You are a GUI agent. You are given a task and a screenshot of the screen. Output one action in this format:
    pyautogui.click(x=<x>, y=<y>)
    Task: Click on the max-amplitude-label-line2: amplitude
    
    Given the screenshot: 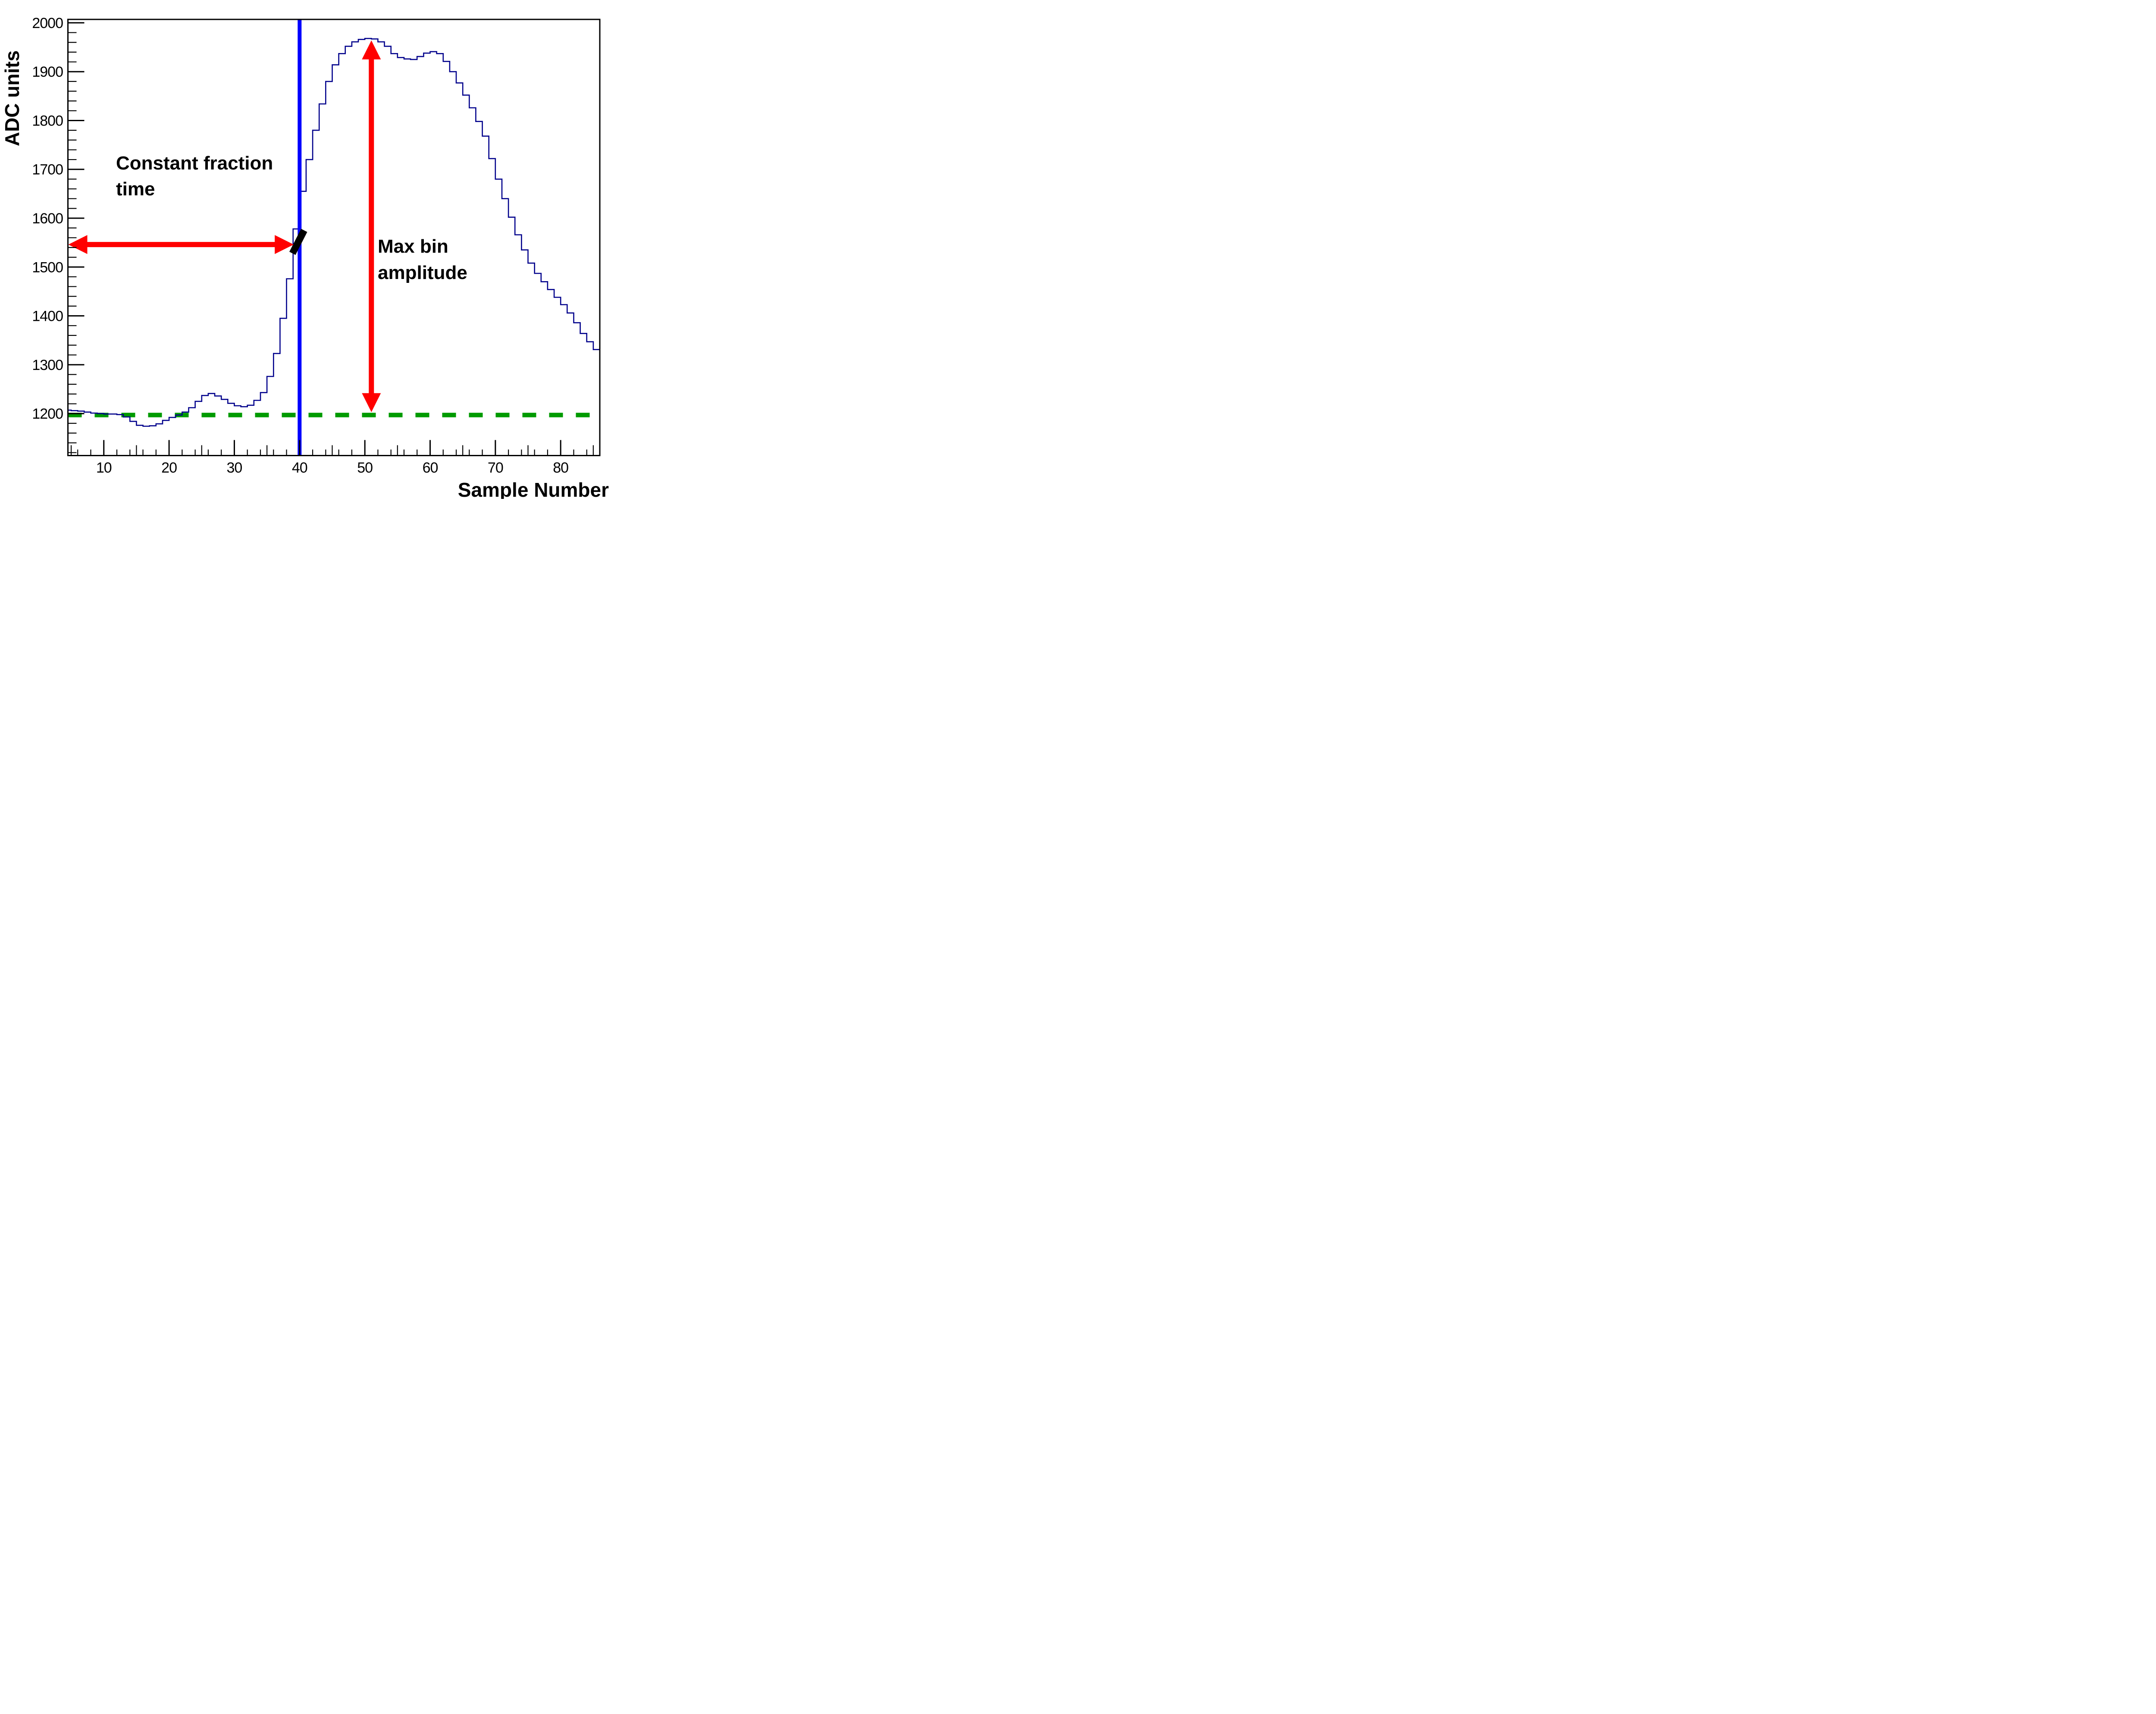 What is the action you would take?
    pyautogui.click(x=422, y=272)
    